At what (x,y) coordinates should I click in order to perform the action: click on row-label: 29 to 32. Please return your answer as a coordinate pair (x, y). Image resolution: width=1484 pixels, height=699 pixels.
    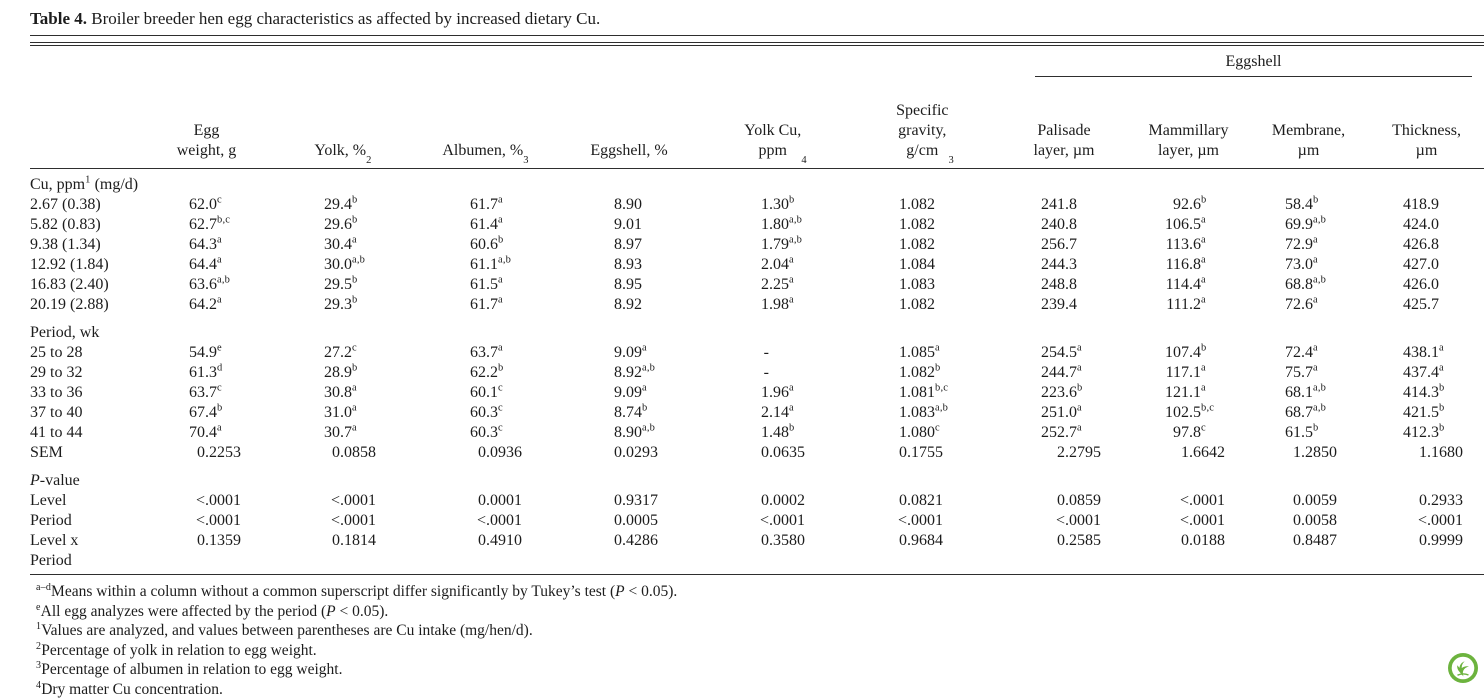
    Looking at the image, I should click on (85, 373).